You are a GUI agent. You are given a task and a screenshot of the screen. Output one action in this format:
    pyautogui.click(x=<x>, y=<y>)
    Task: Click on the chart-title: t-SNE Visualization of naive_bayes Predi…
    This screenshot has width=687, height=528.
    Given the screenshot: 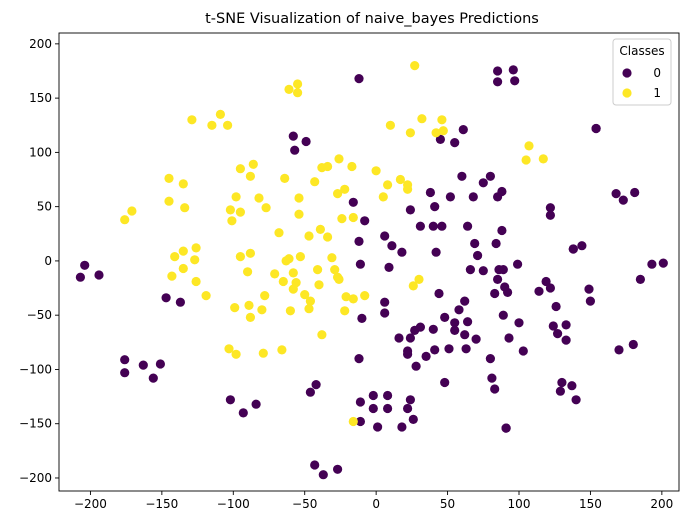 What is the action you would take?
    pyautogui.click(x=372, y=19)
    